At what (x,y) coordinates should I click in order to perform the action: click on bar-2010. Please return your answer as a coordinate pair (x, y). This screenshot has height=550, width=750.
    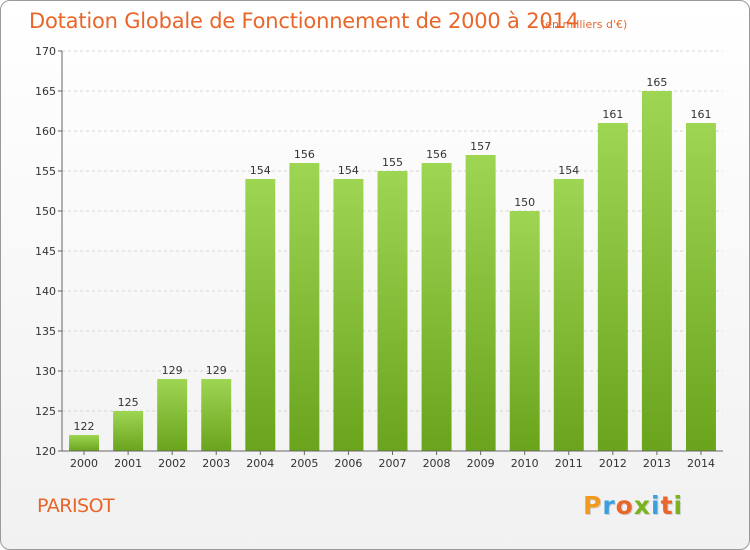
    Looking at the image, I should click on (524, 331).